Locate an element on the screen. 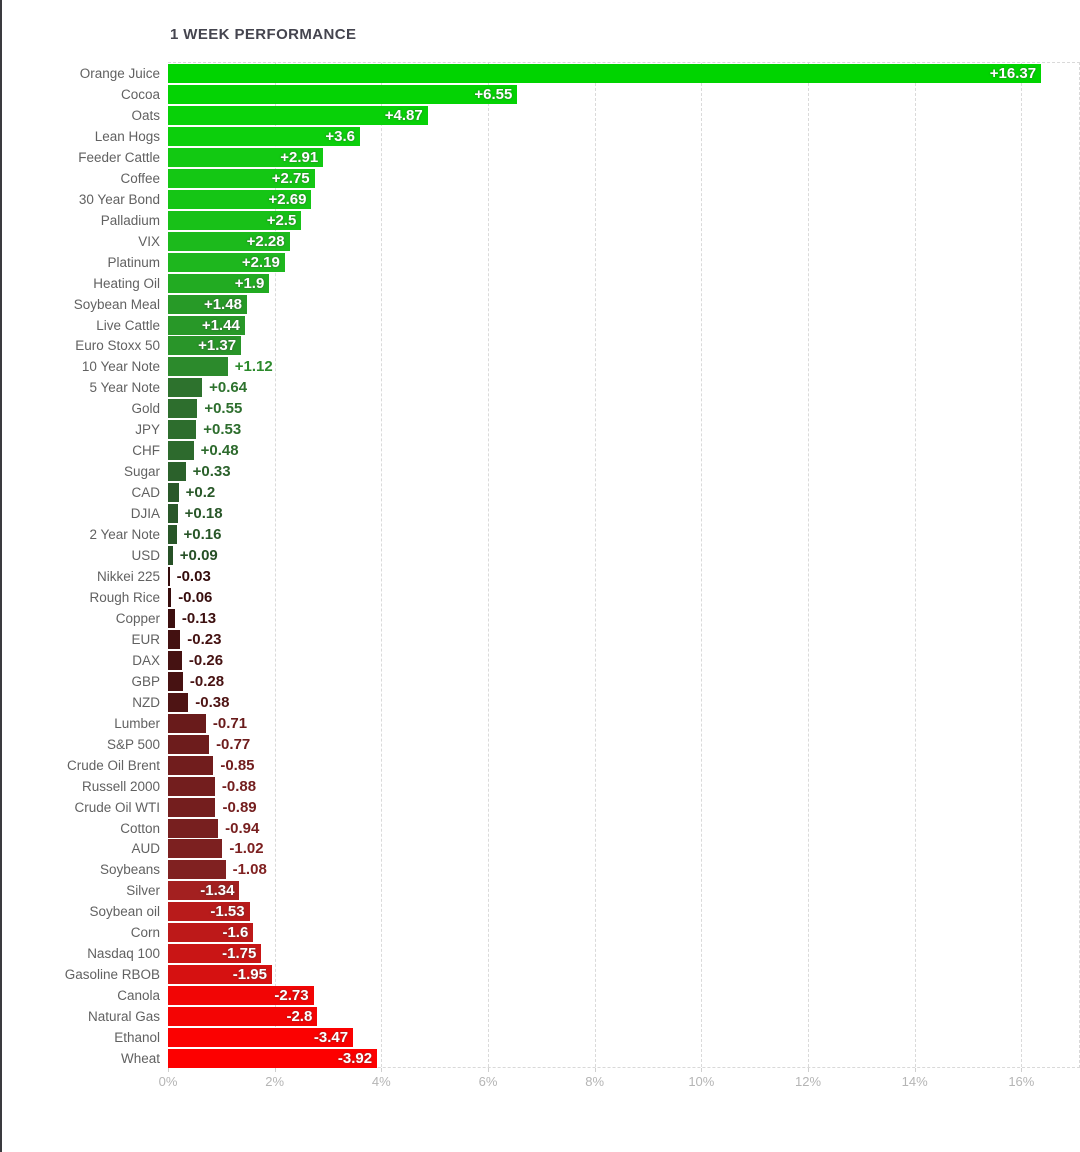  bar-nzd: -0.38 is located at coordinates (198, 702).